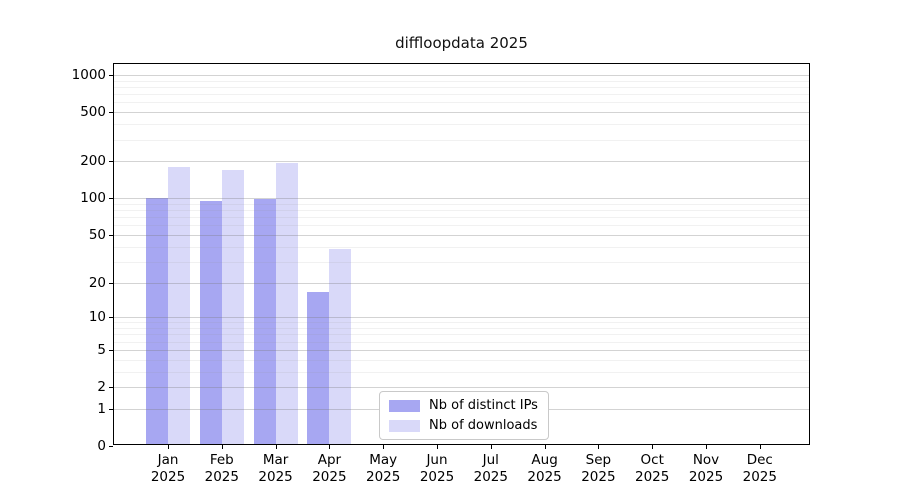 This screenshot has height=500, width=900. I want to click on legend-item: Nb of downloads, so click(463, 425).